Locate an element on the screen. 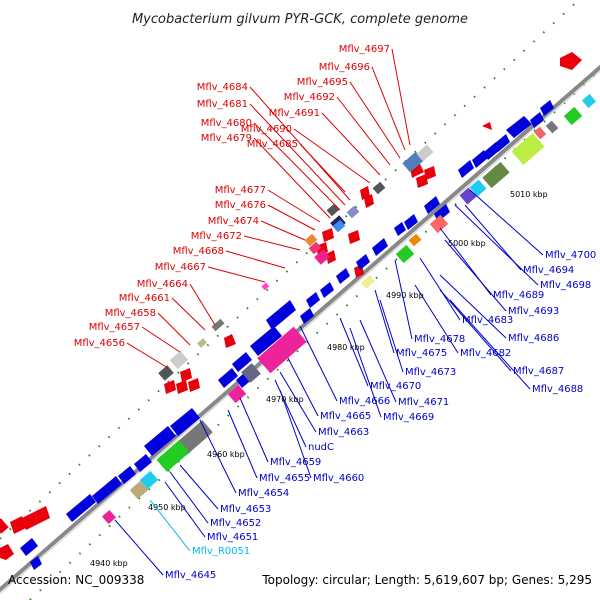 This screenshot has height=600, width=600. gene-label: Mflv_4661 is located at coordinates (144, 298).